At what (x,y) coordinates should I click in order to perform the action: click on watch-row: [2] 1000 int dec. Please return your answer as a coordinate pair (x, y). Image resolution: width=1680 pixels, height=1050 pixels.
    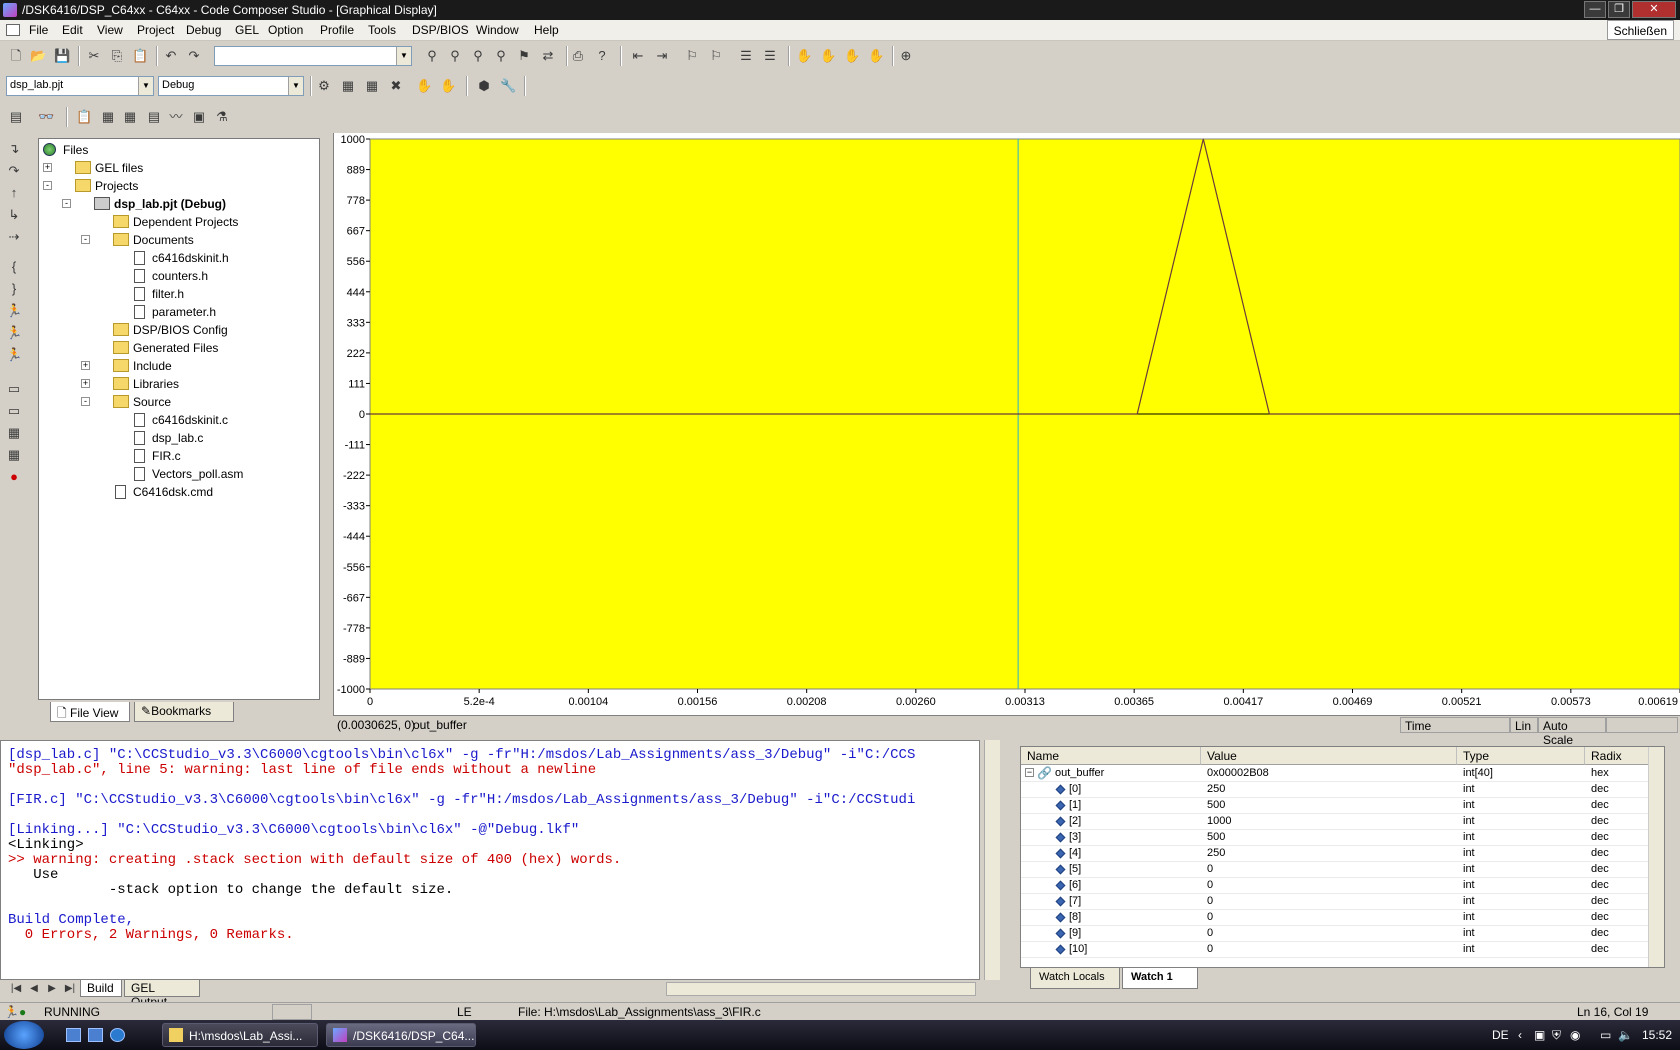
    Looking at the image, I should click on (1335, 822).